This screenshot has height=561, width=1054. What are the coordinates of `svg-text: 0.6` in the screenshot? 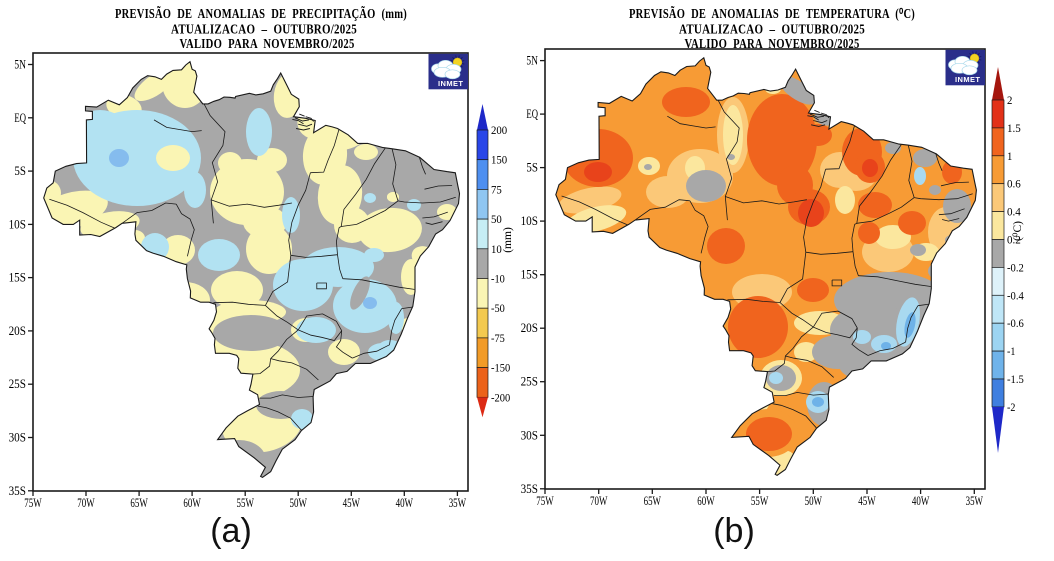 It's located at (1014, 185).